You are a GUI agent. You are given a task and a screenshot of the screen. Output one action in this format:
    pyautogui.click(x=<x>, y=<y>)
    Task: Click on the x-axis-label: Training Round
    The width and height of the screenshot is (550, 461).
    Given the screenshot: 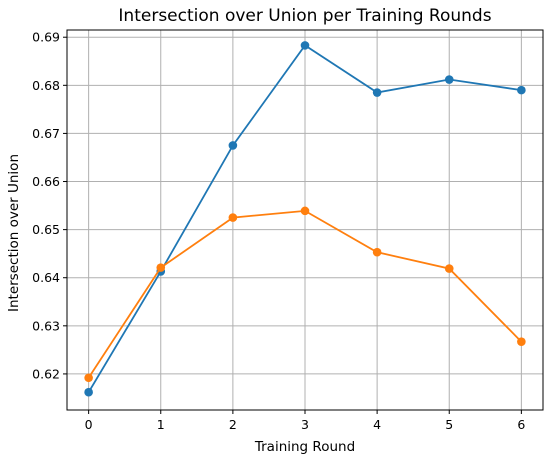 What is the action you would take?
    pyautogui.click(x=304, y=447)
    